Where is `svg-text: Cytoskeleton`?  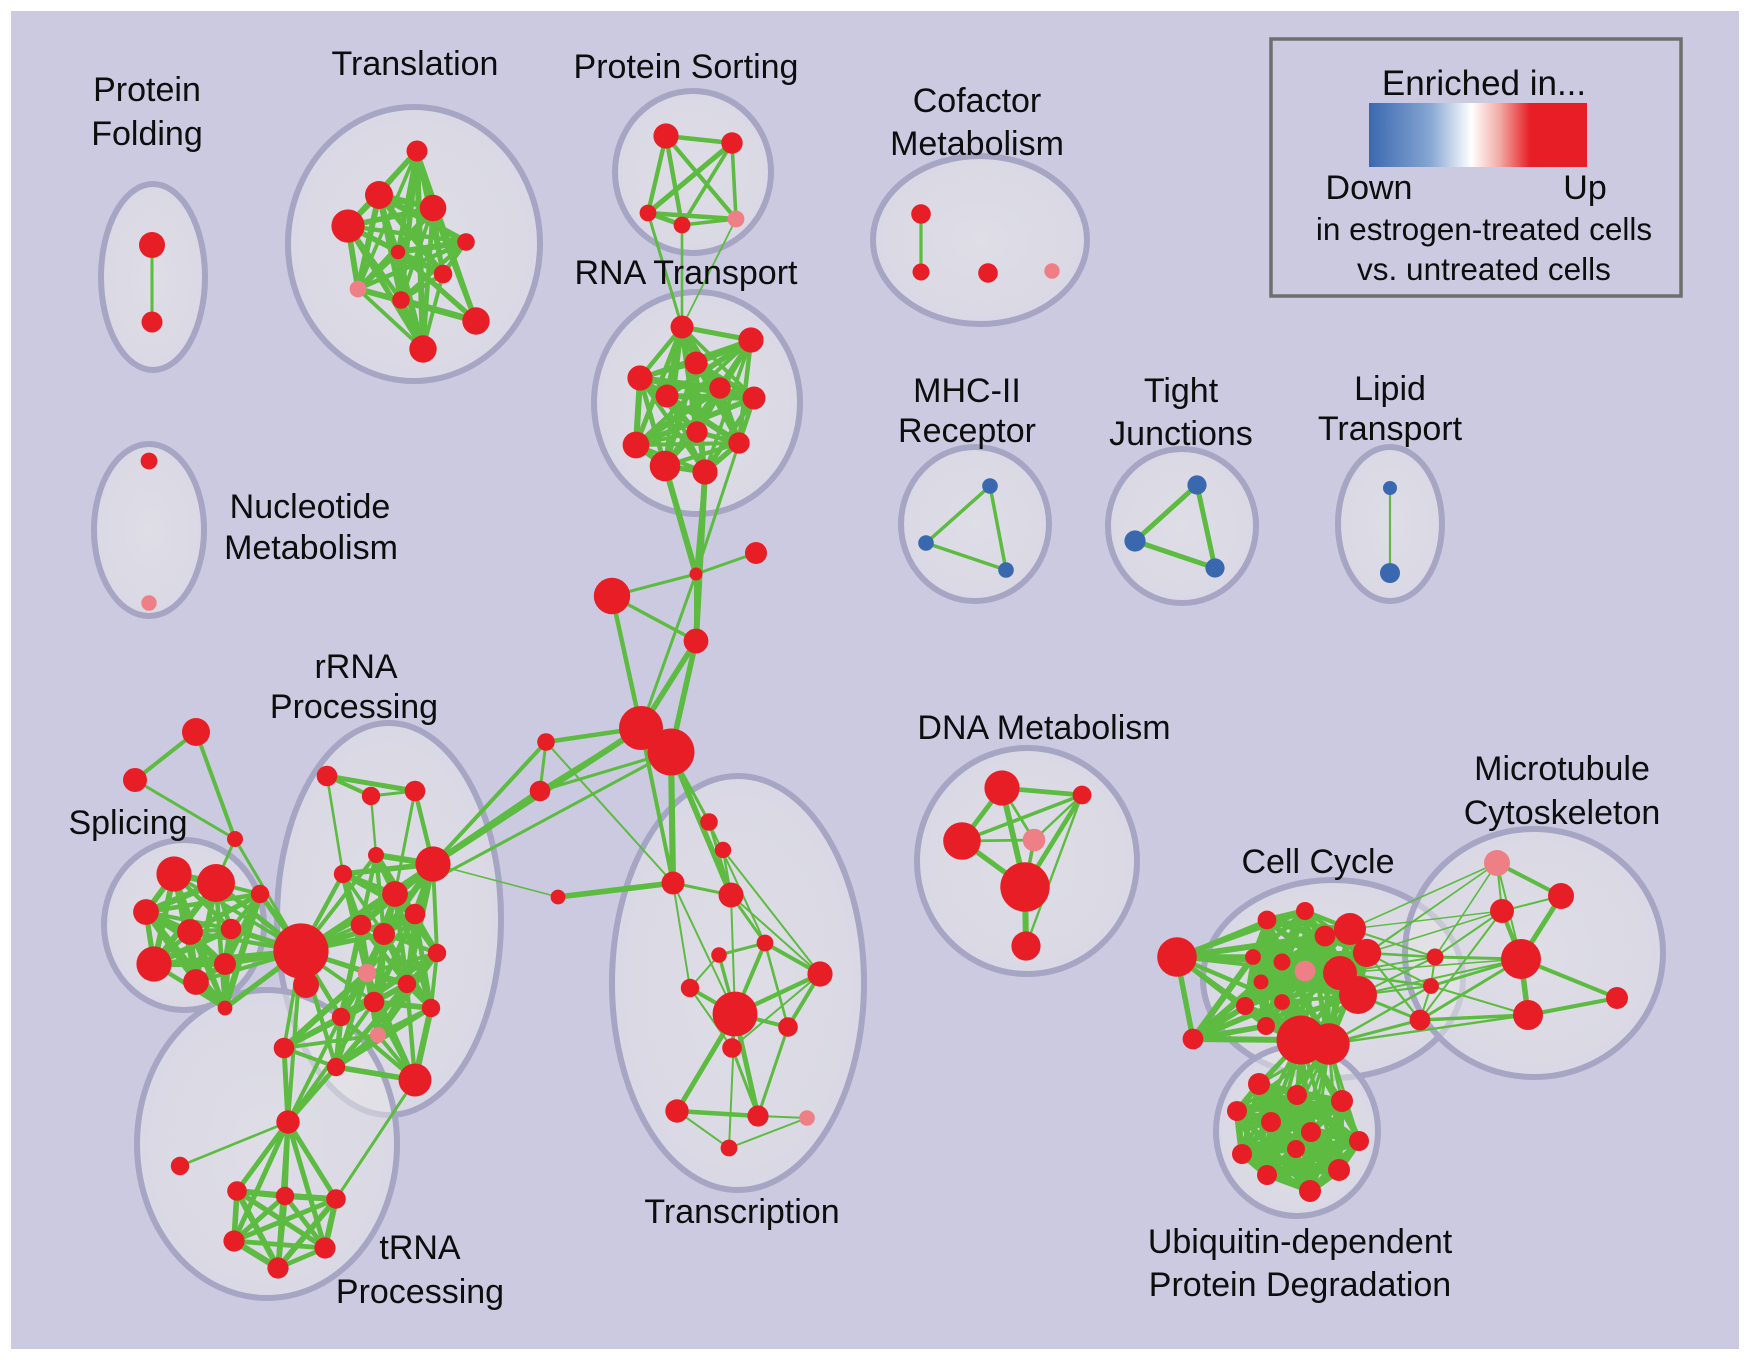 svg-text: Cytoskeleton is located at coordinates (1562, 813).